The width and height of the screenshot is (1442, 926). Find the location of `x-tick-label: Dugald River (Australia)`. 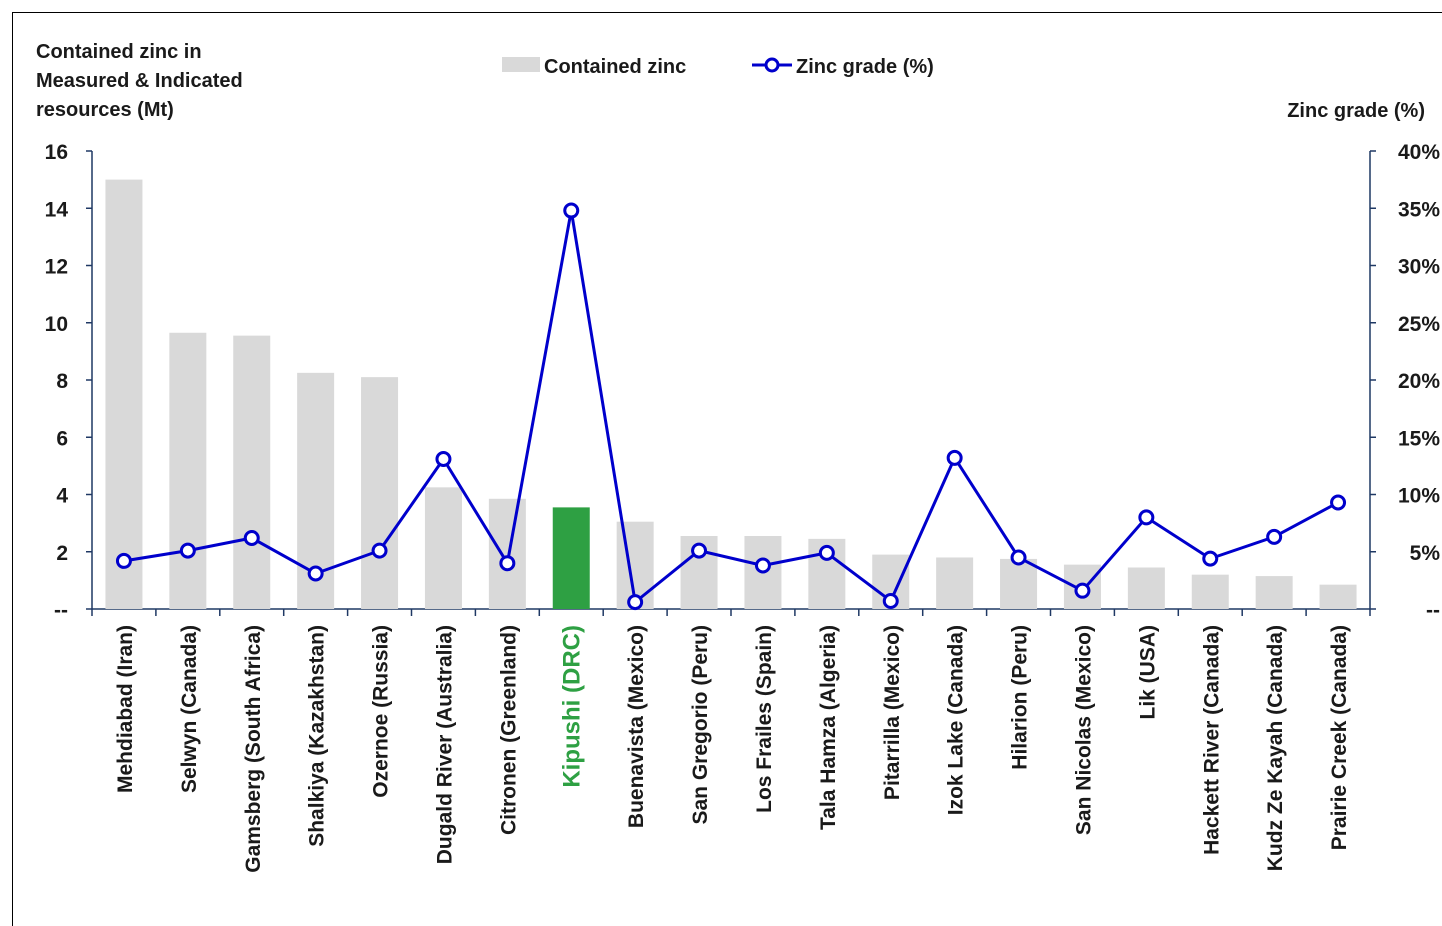

x-tick-label: Dugald River (Australia) is located at coordinates (444, 744).